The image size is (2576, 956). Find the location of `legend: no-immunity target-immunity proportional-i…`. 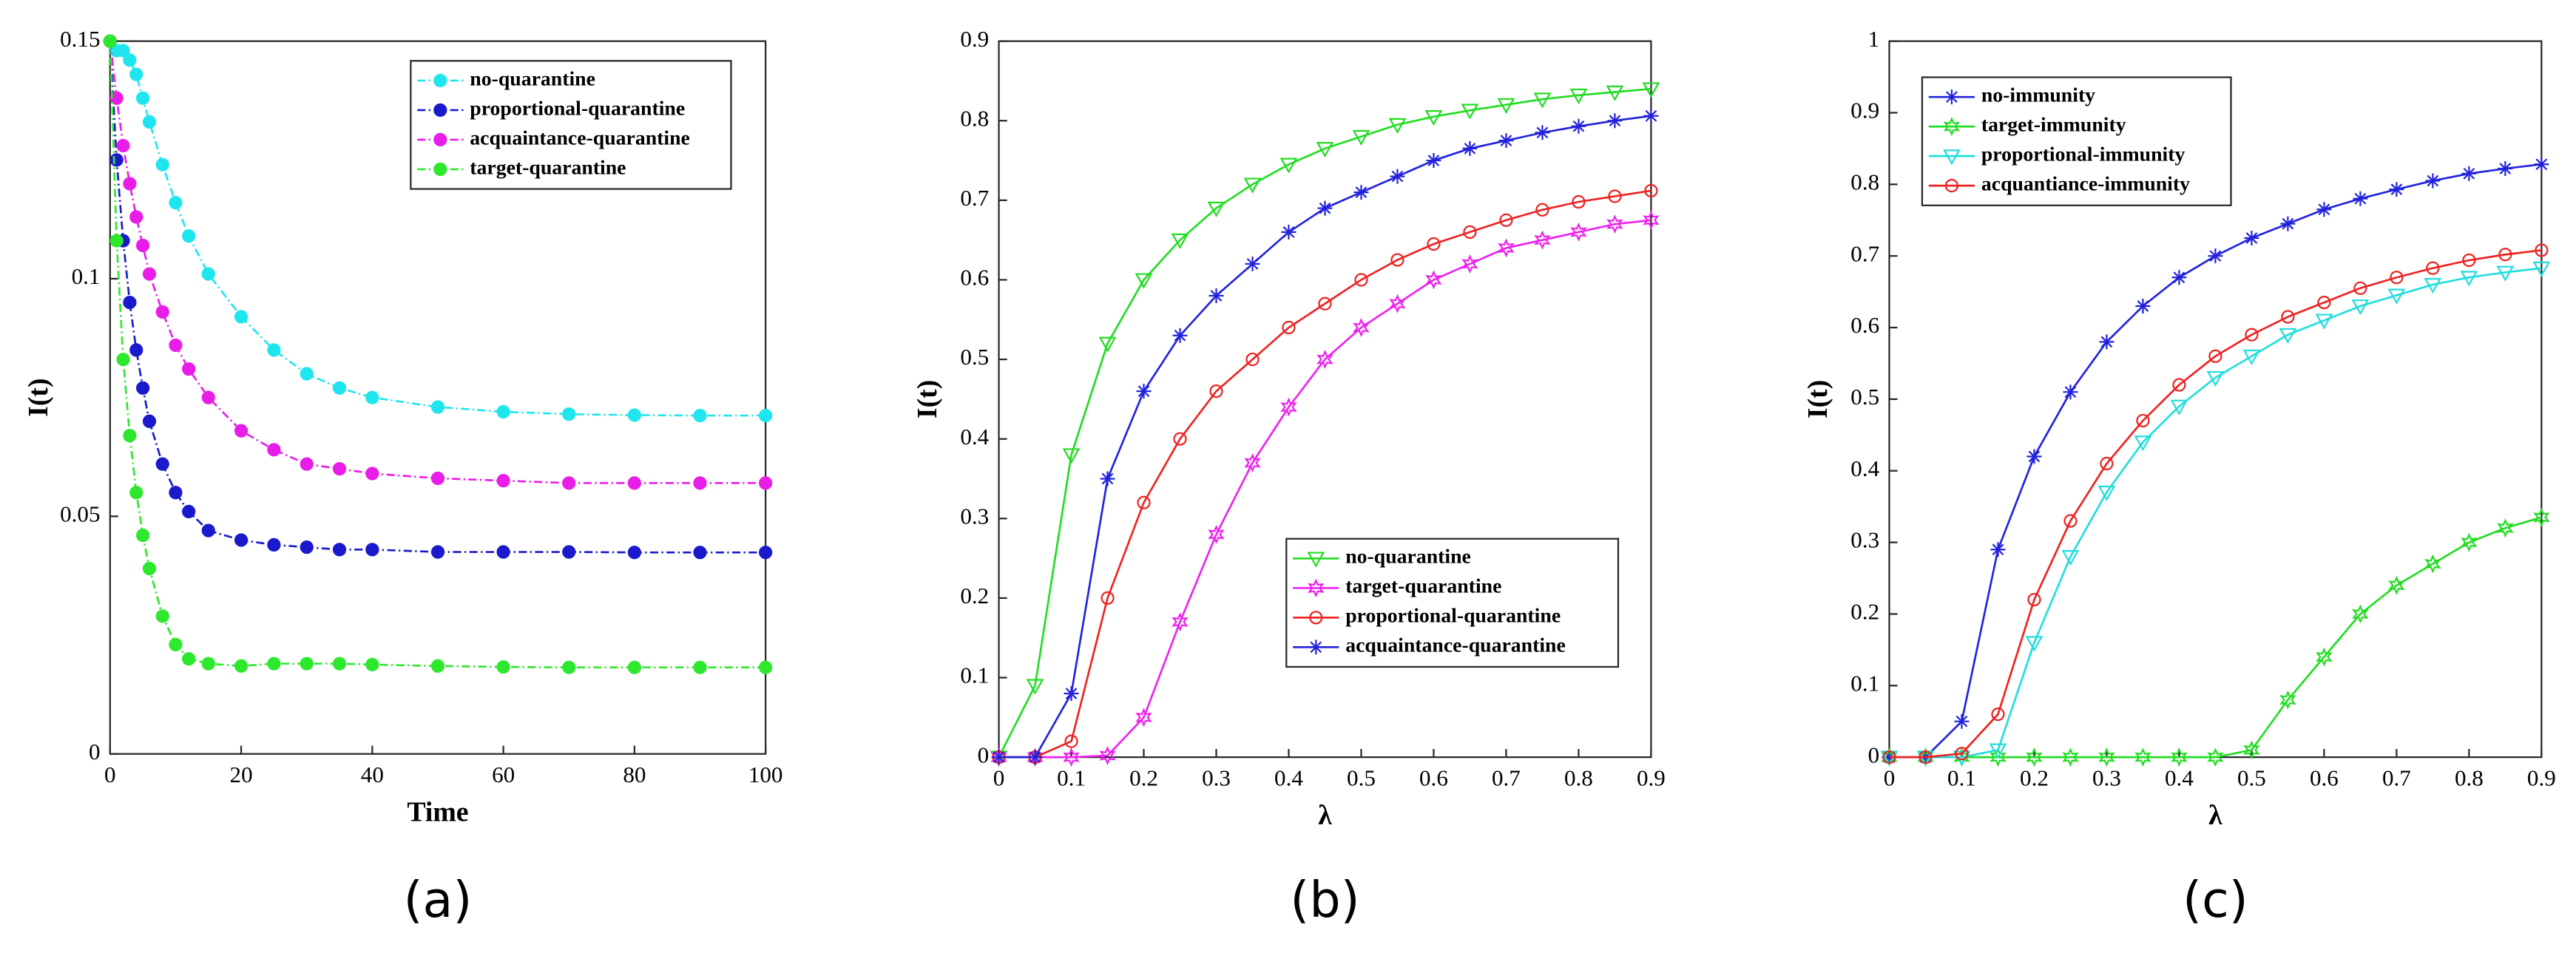

legend: no-immunity target-immunity proportional-i… is located at coordinates (2076, 141).